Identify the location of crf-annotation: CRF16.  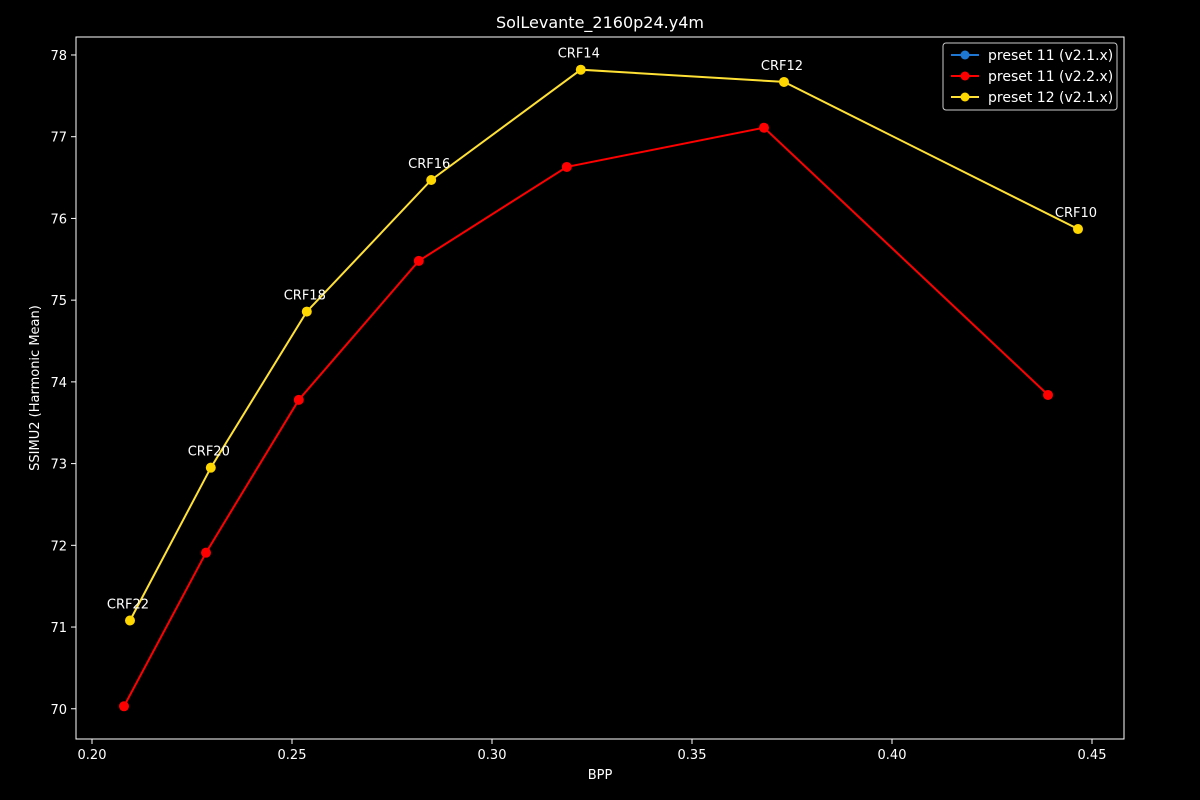
(429, 164).